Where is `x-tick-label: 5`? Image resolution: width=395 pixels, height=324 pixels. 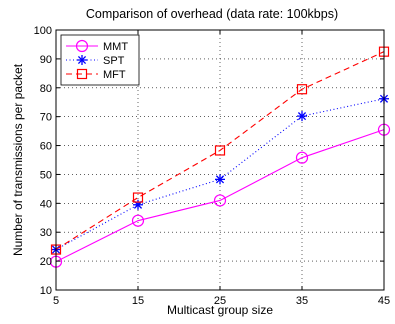
x-tick-label: 5 is located at coordinates (56, 301).